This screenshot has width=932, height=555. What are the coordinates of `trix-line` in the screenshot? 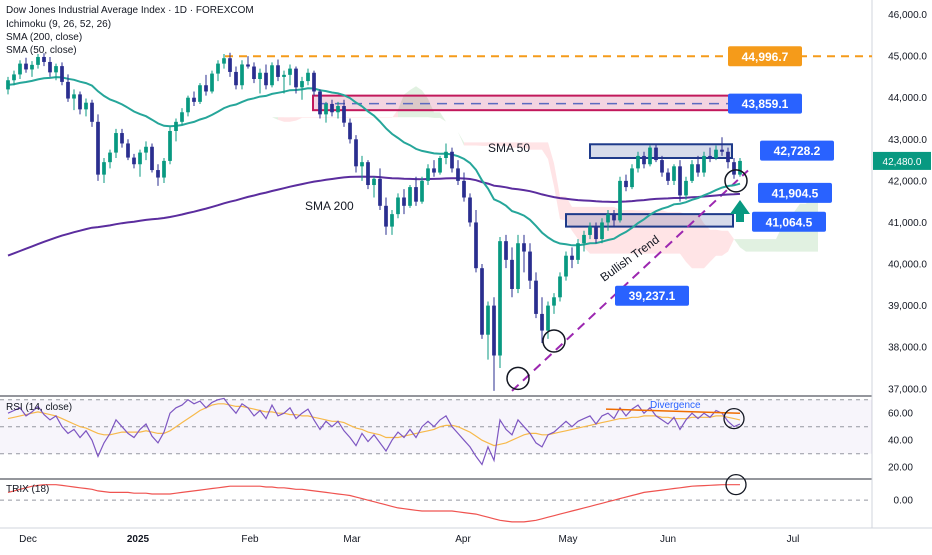 It's located at (373, 503).